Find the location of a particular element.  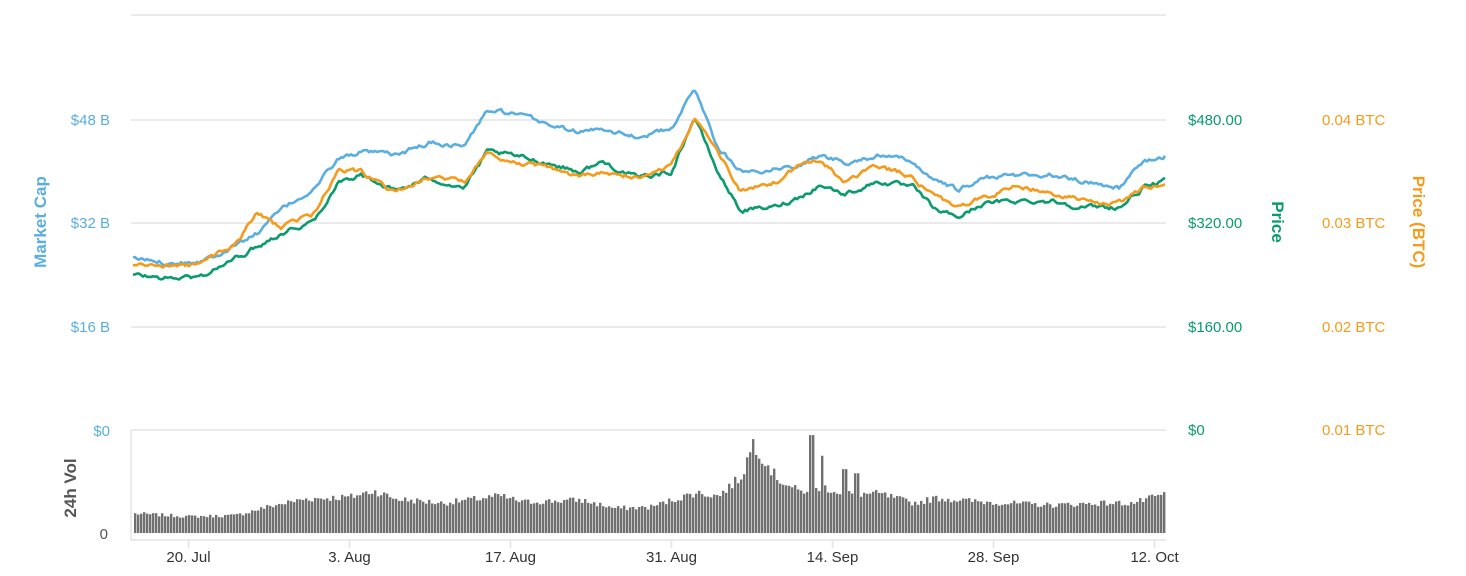

price-btc-tick-label: 0.01 BTC is located at coordinates (1354, 430).